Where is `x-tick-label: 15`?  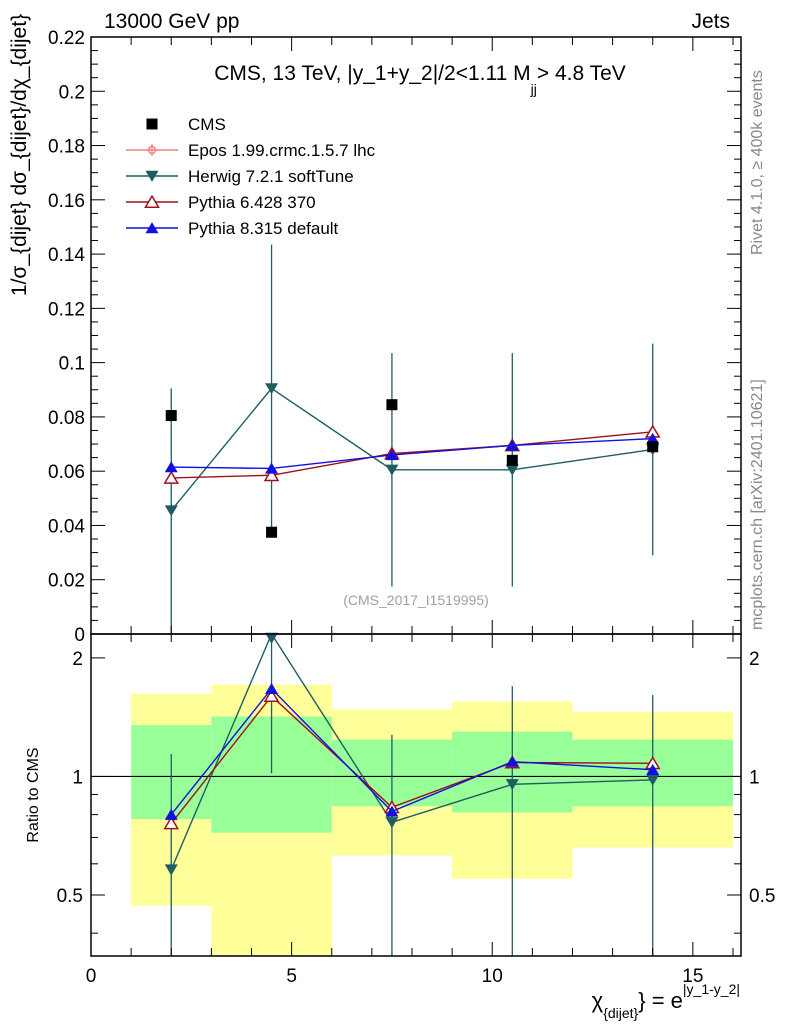
x-tick-label: 15 is located at coordinates (692, 976).